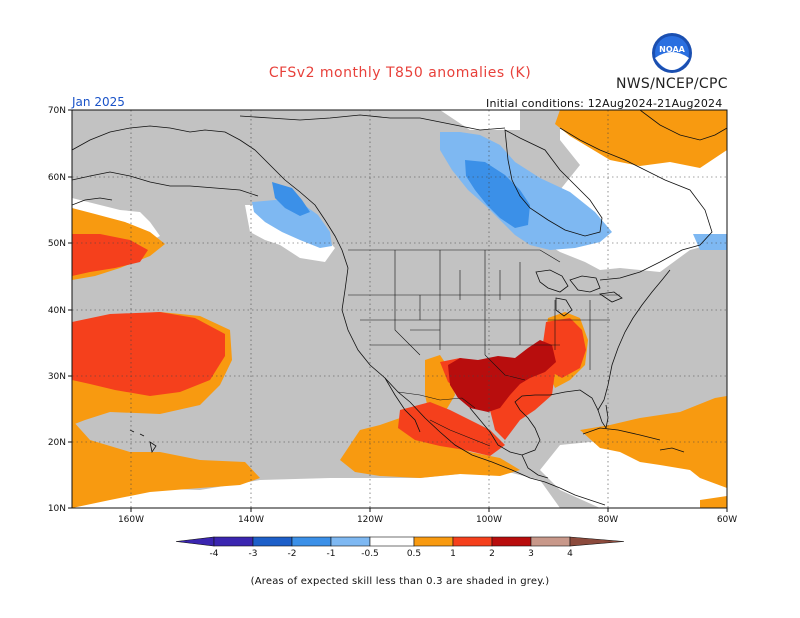 The image size is (800, 618). I want to click on colorbar-label: 3, so click(531, 554).